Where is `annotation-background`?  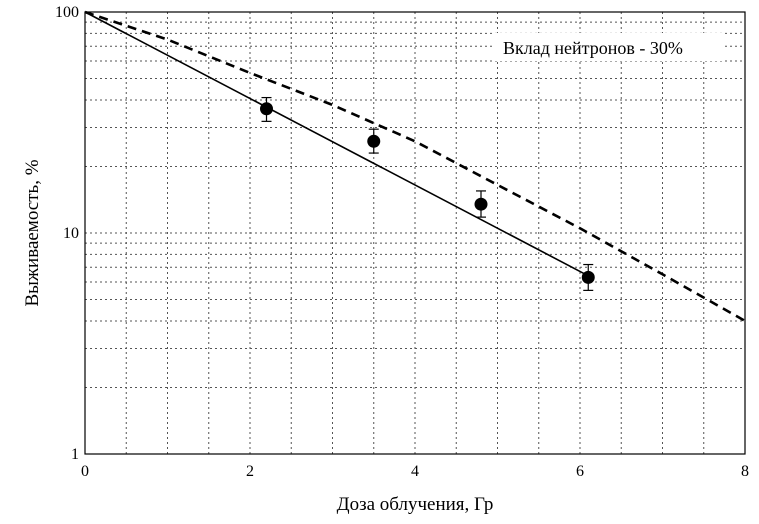
annotation-background is located at coordinates (610, 47).